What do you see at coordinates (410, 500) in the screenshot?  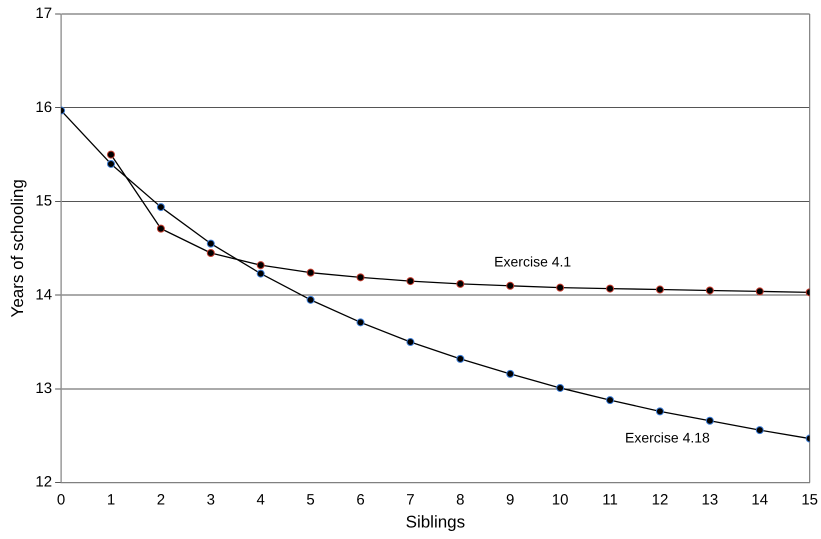 I see `x-tick-label: 7` at bounding box center [410, 500].